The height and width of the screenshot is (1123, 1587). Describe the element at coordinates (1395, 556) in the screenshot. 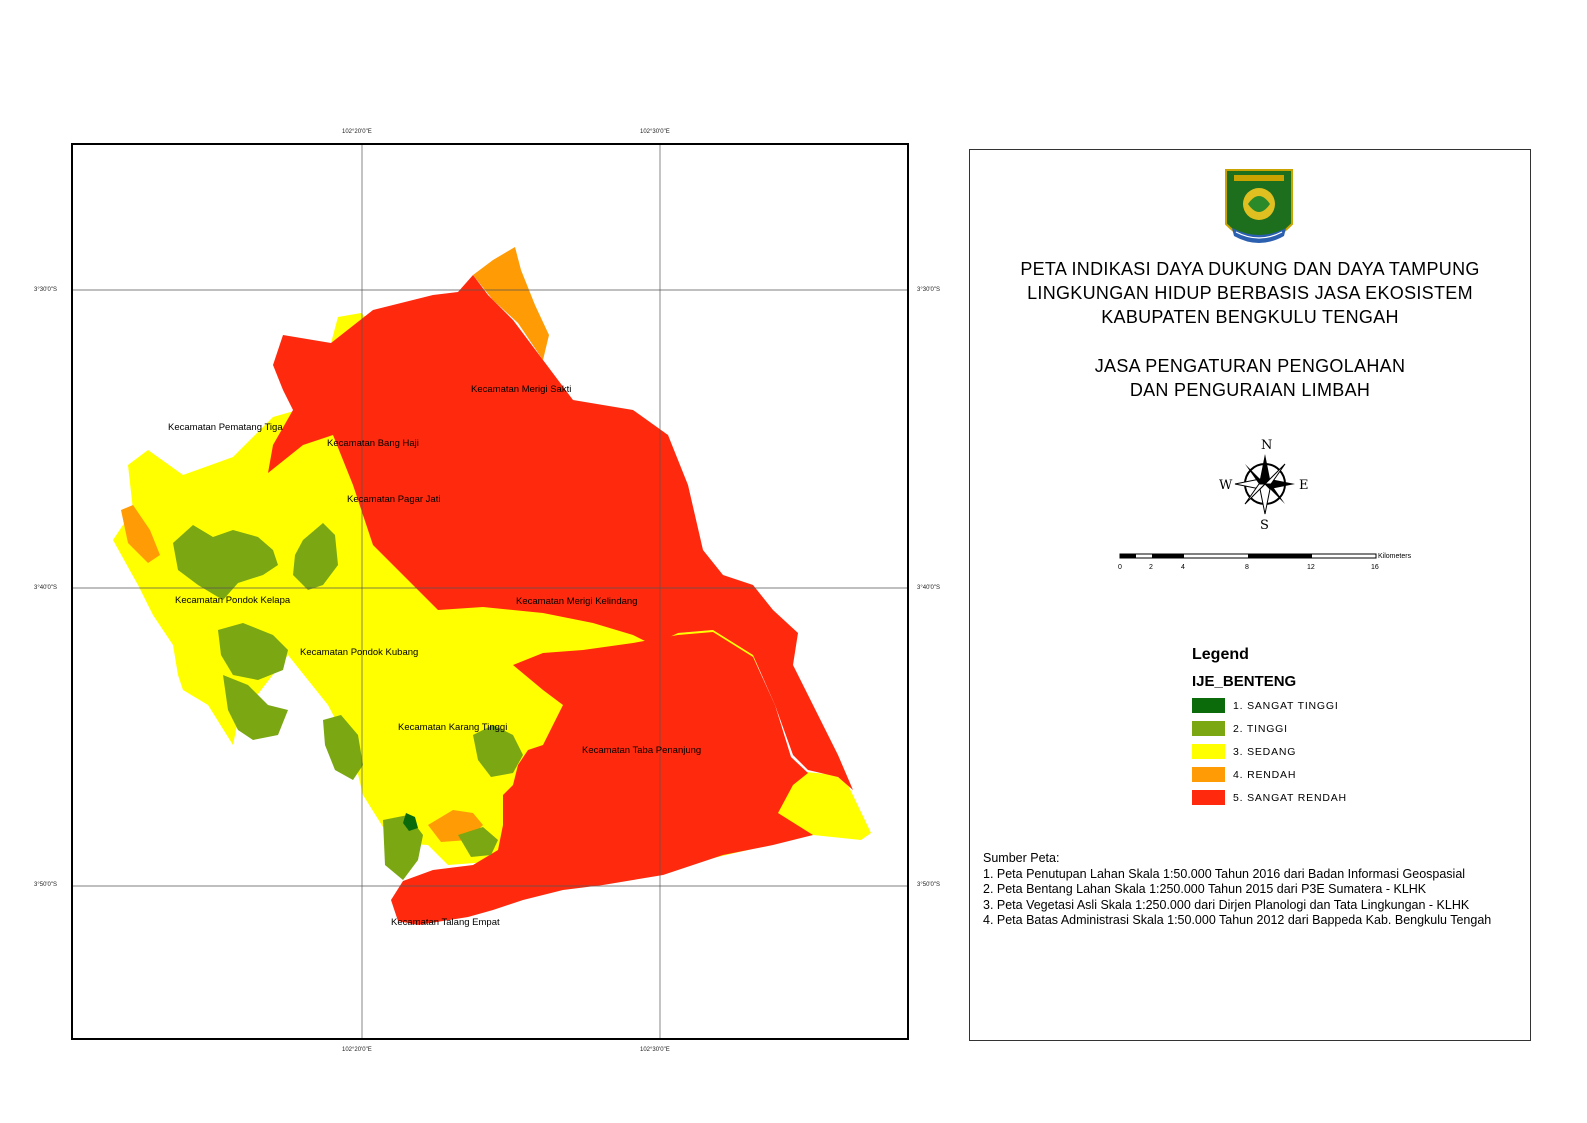

I see `scale-unit: Kilometers` at that location.